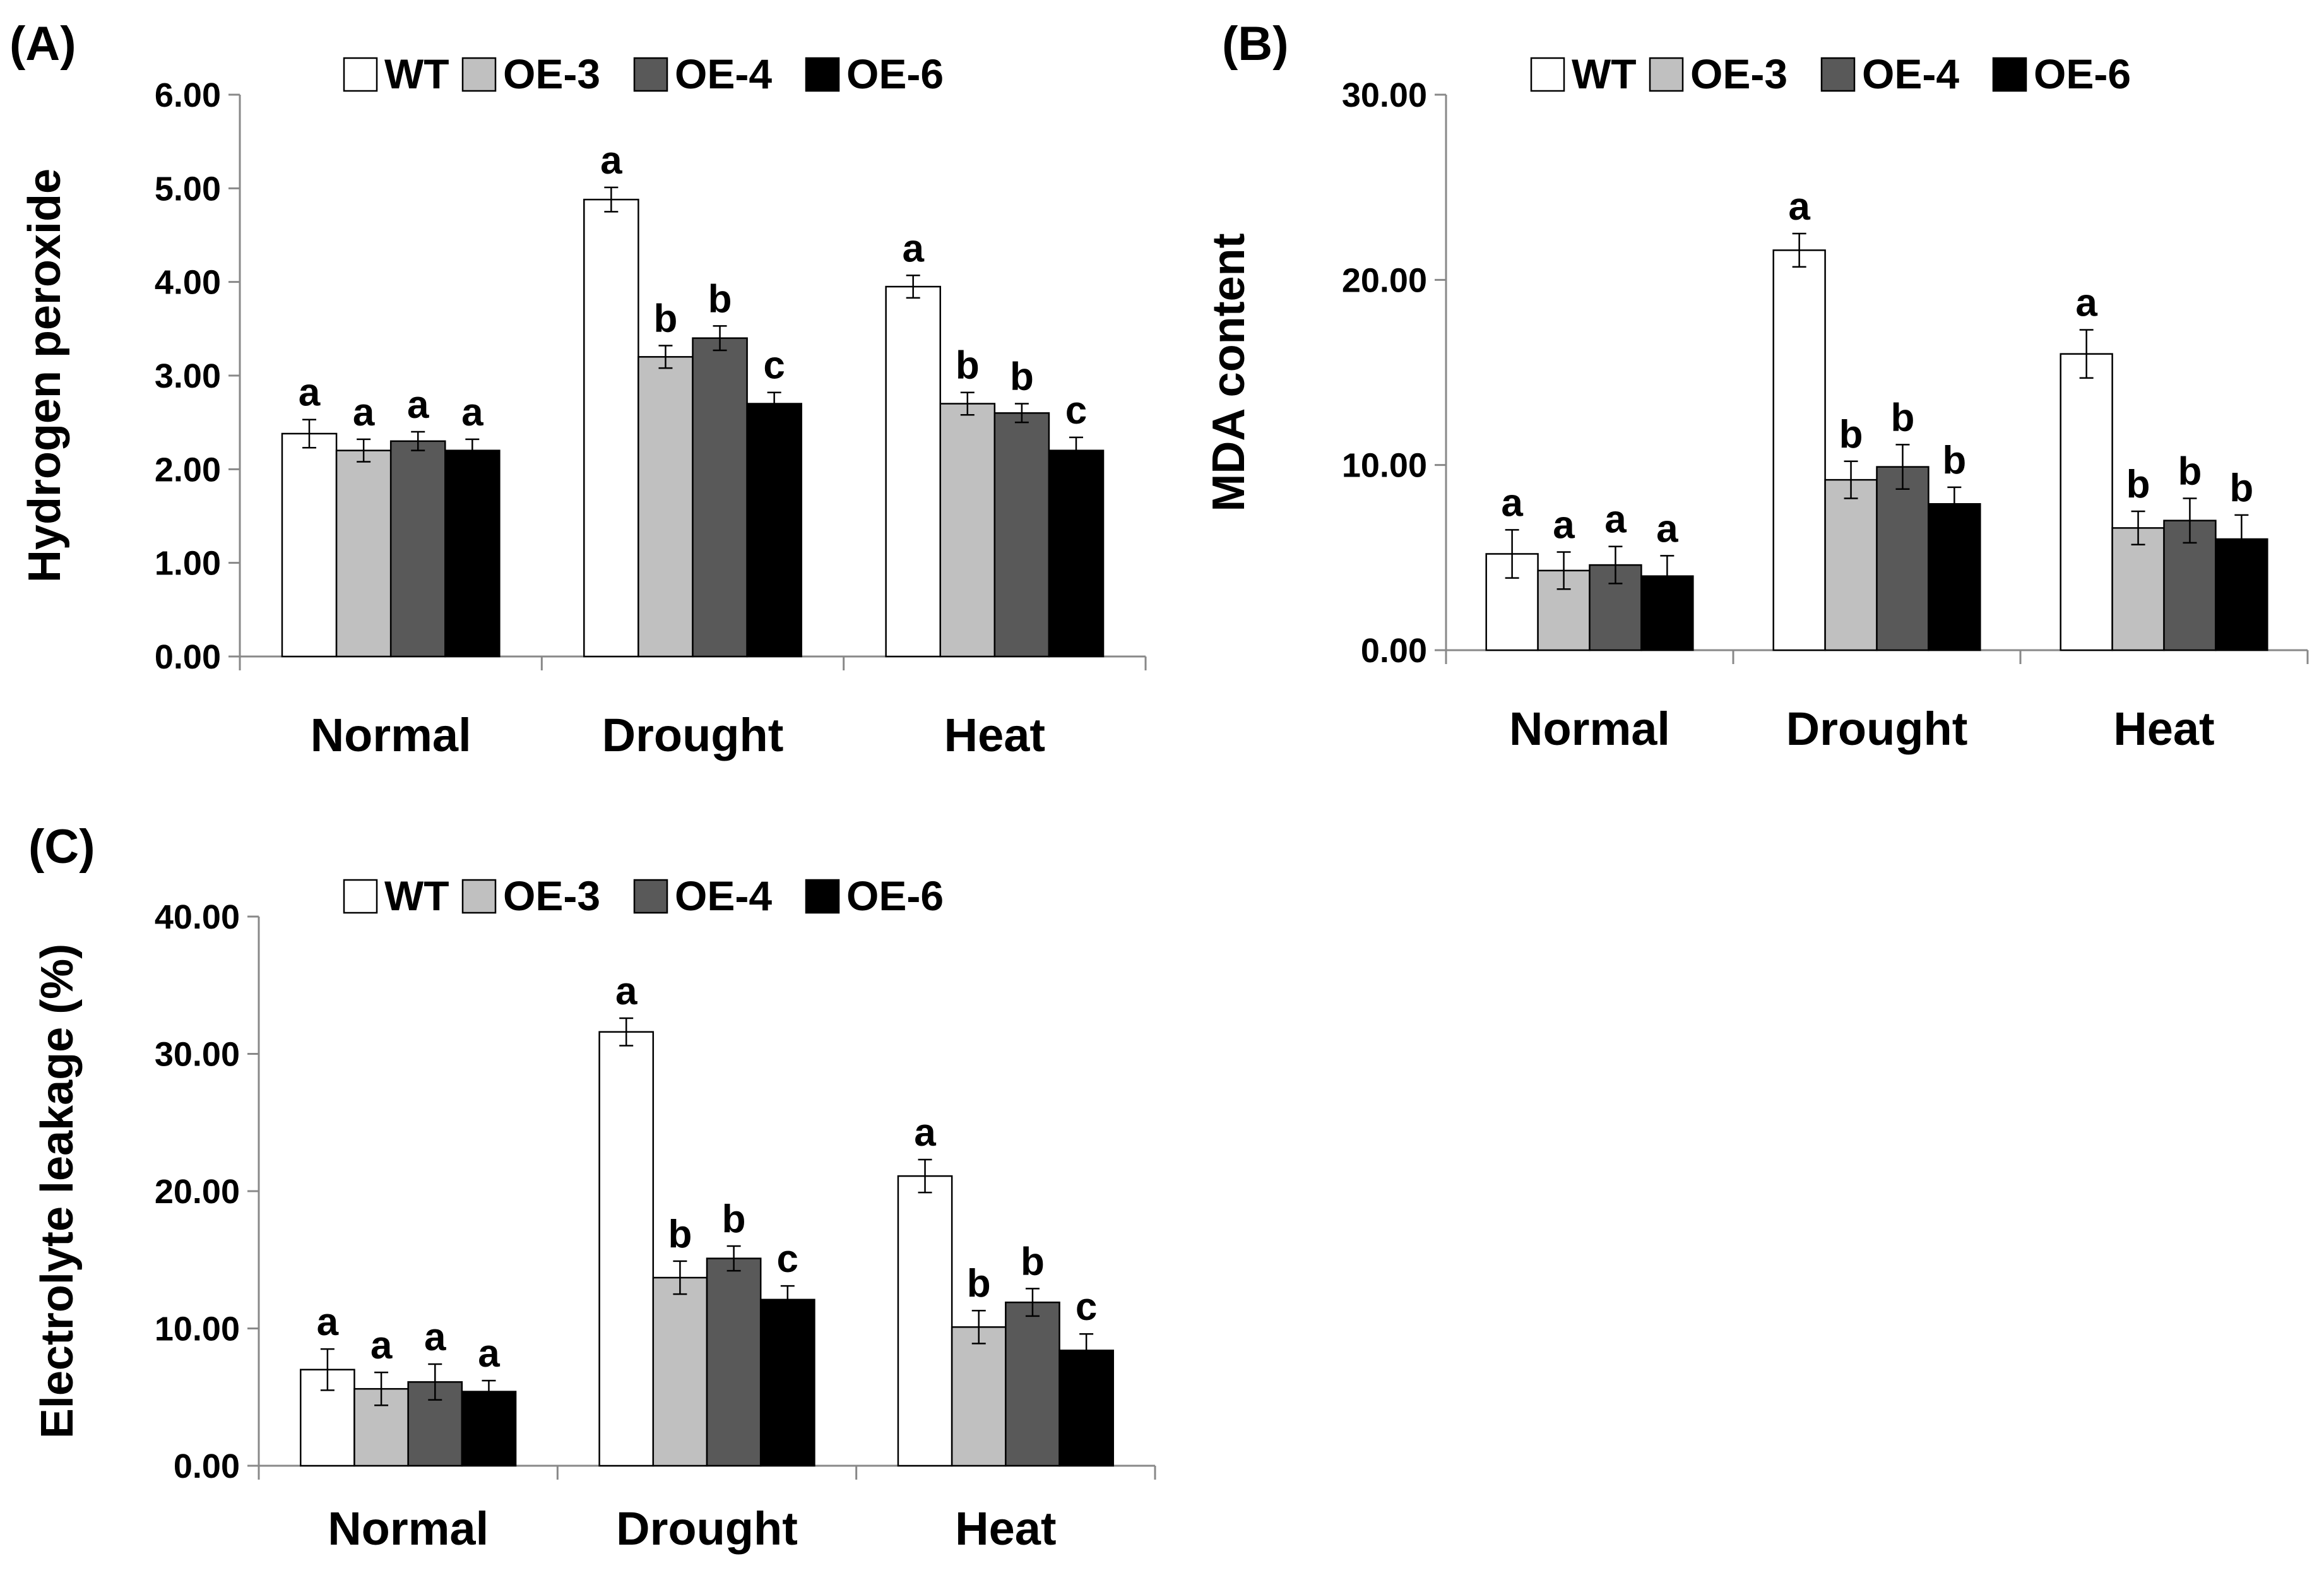  Describe the element at coordinates (188, 564) in the screenshot. I see `y-tick-label: 1.00` at that location.